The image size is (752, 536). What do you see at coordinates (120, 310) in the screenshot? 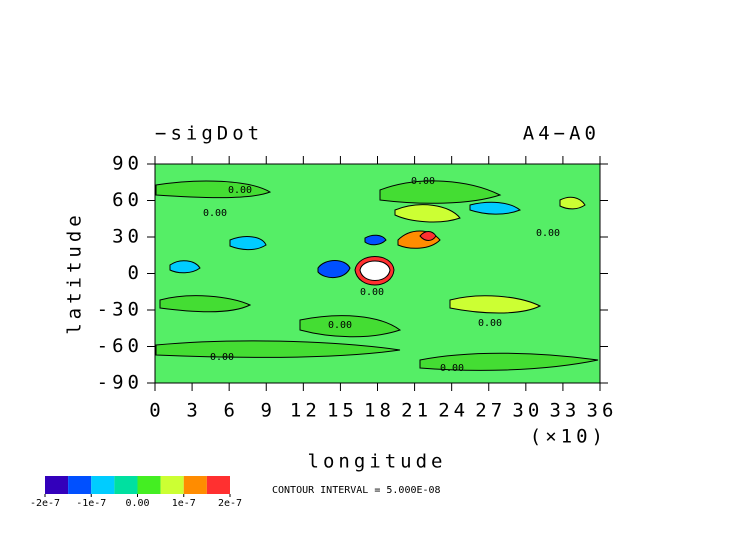
I see `y-tick-label: -30` at bounding box center [120, 310].